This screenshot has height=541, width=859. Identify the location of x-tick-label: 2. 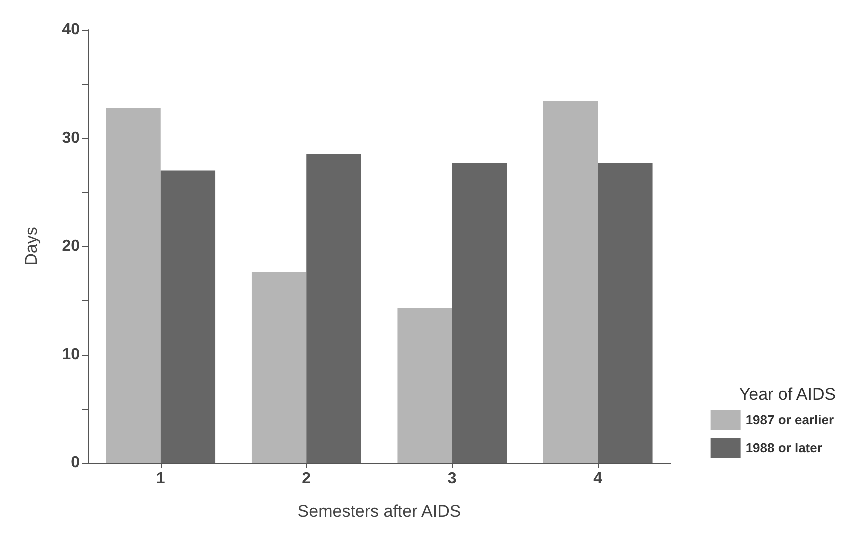
(307, 479).